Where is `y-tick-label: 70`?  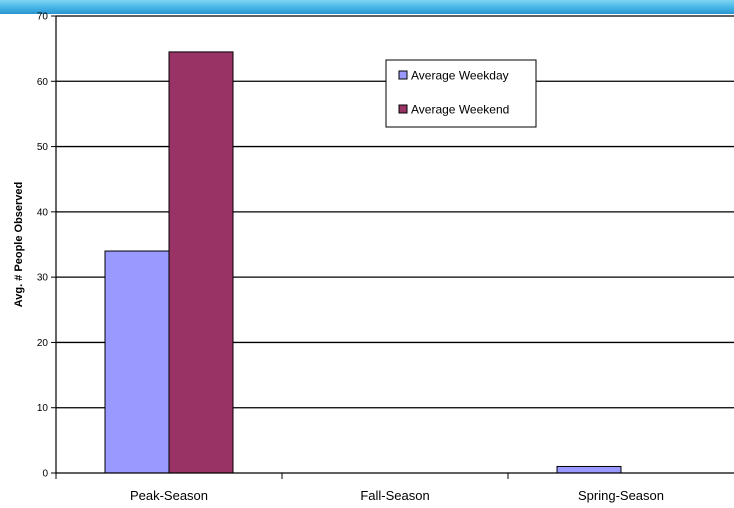
y-tick-label: 70 is located at coordinates (43, 17).